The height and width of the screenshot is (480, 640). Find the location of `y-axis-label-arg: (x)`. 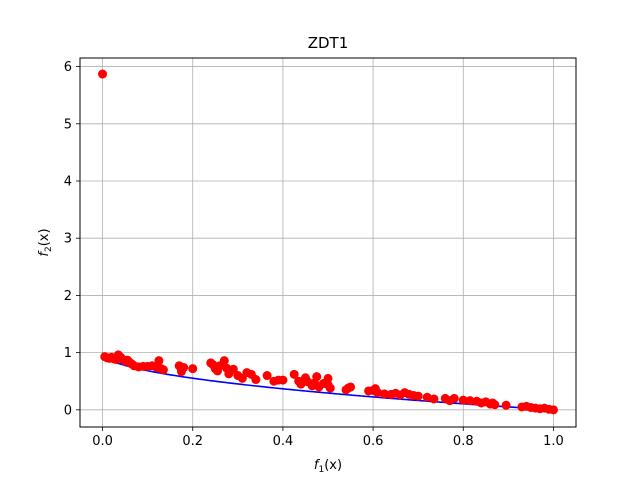

y-axis-label-arg: (x) is located at coordinates (44, 237).